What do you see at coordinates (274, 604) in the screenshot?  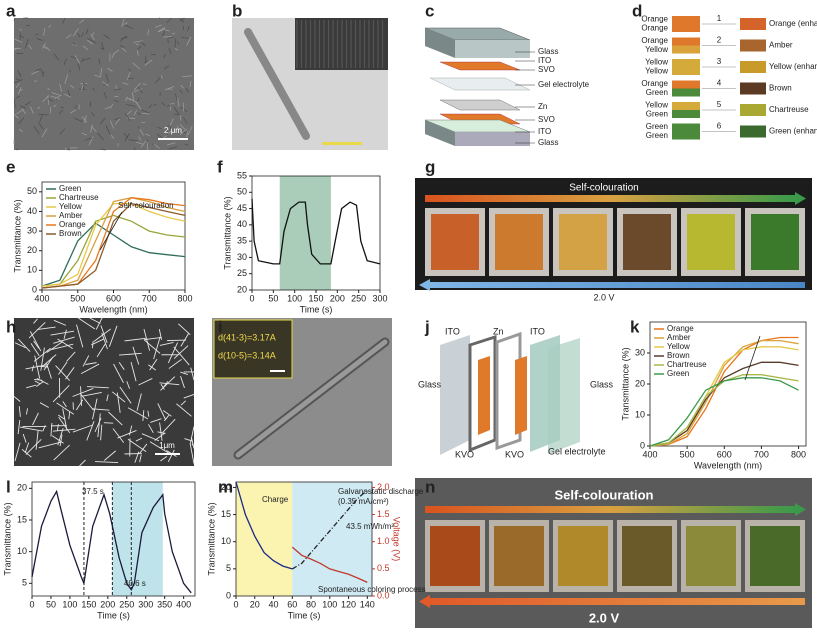 I see `x-tick-label: 40` at bounding box center [274, 604].